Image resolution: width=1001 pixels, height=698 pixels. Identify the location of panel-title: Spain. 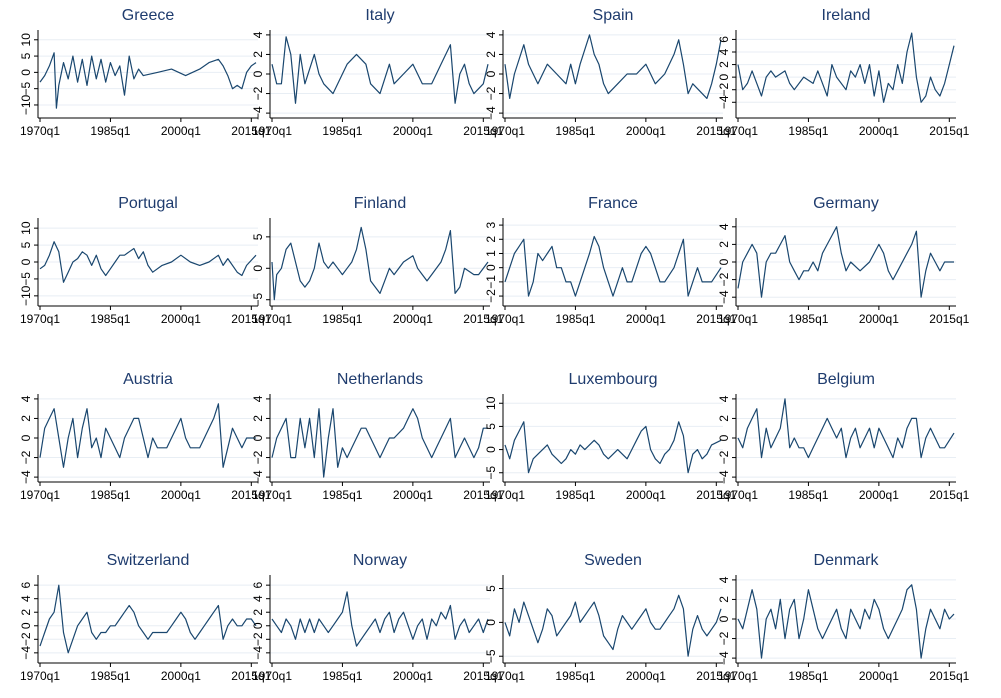
(613, 15).